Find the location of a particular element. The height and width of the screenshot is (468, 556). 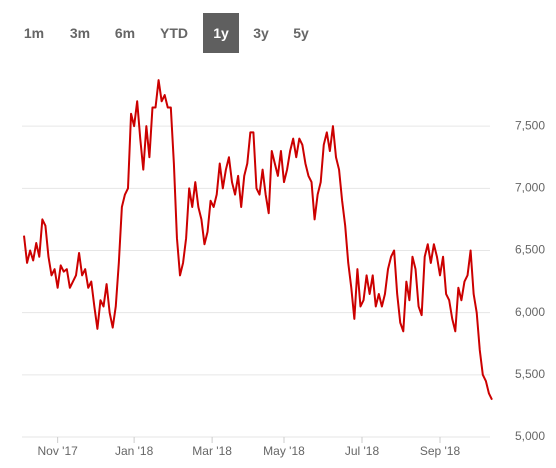

y-tick-label: 5,500 is located at coordinates (530, 374).